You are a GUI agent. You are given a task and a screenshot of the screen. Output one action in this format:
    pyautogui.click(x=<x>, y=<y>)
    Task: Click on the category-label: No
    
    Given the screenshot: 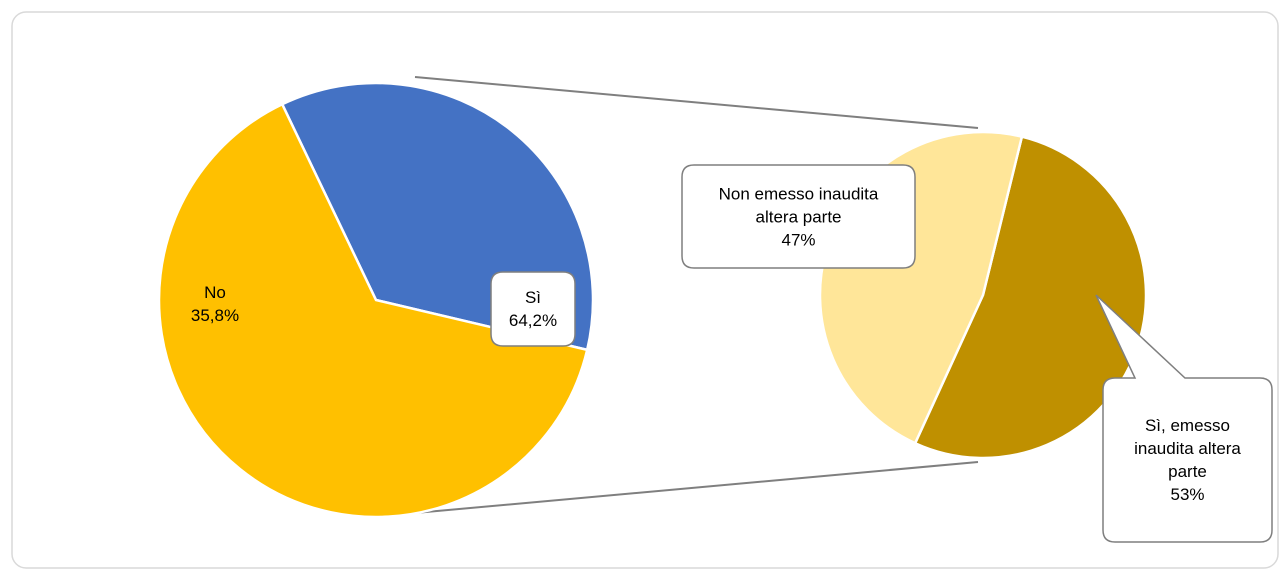 What is the action you would take?
    pyautogui.click(x=215, y=292)
    